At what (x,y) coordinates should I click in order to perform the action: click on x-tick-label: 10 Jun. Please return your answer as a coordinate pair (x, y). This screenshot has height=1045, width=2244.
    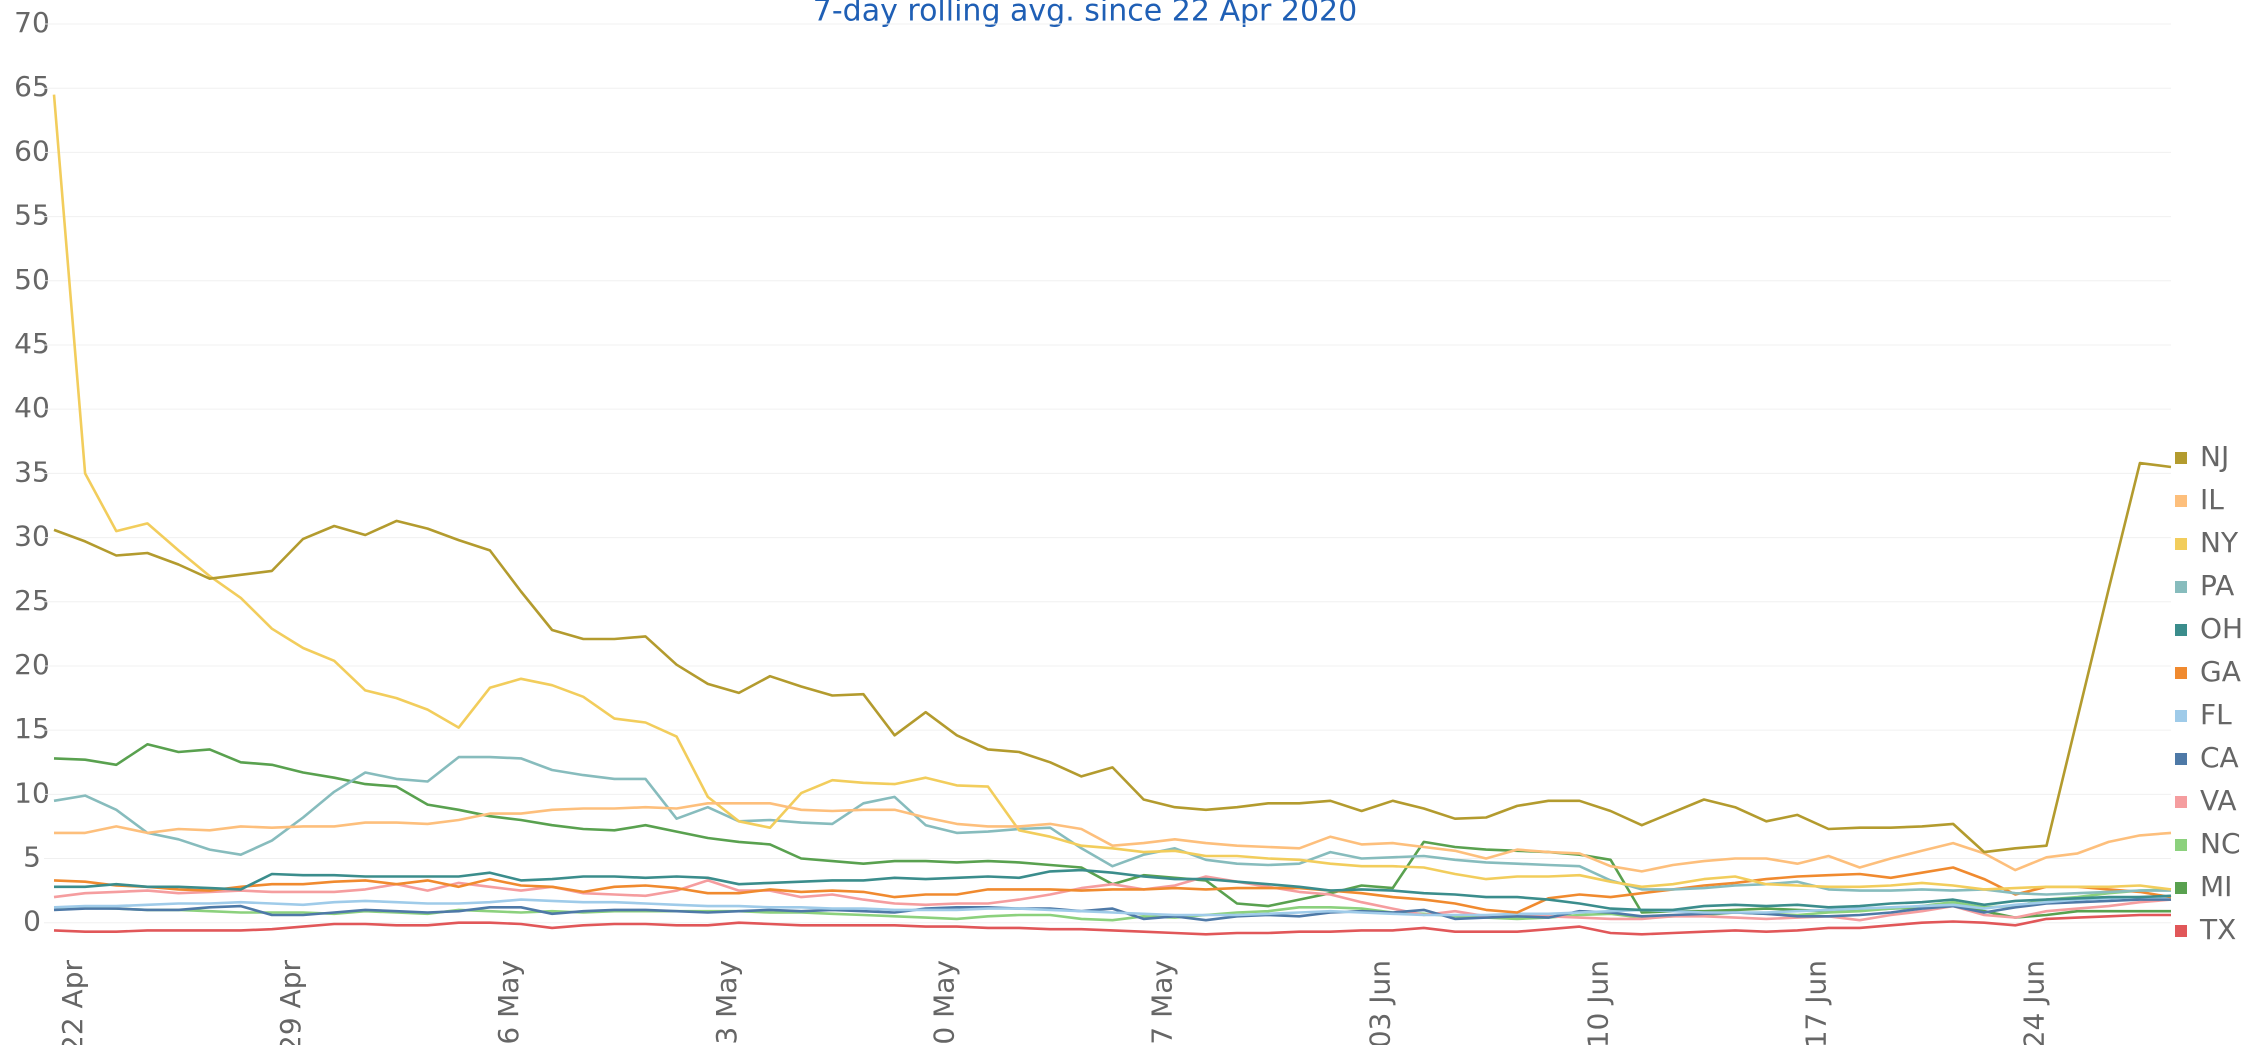
    Looking at the image, I should click on (1597, 1002).